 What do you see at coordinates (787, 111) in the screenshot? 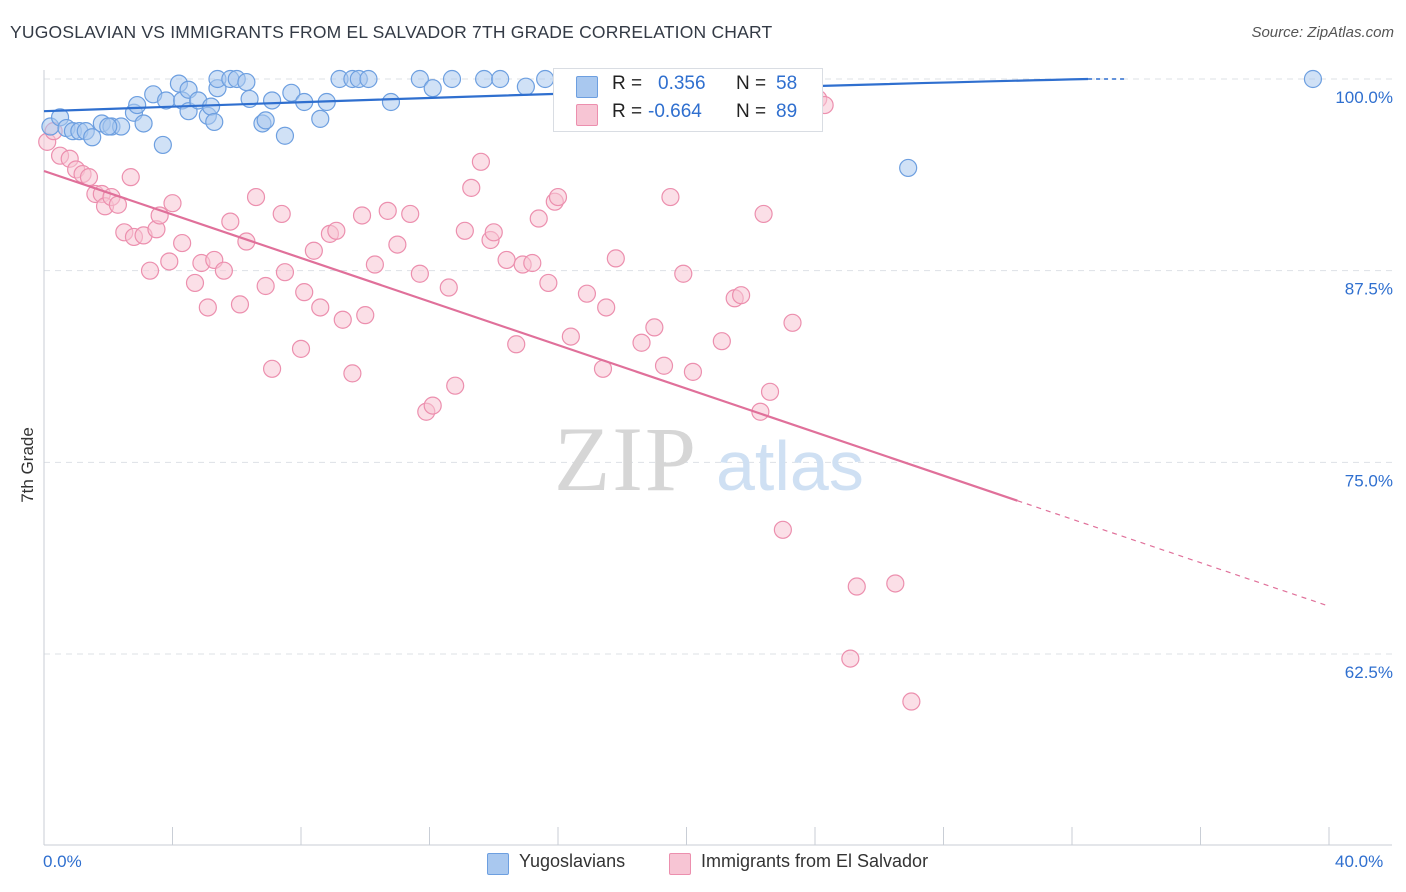
I see `legend-n-value: 89` at bounding box center [787, 111].